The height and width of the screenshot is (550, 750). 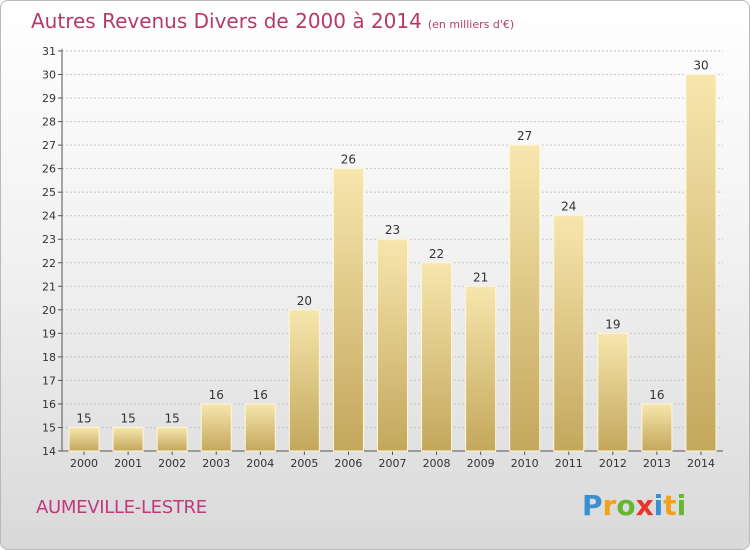 I want to click on y-tick-label: 18, so click(x=49, y=357).